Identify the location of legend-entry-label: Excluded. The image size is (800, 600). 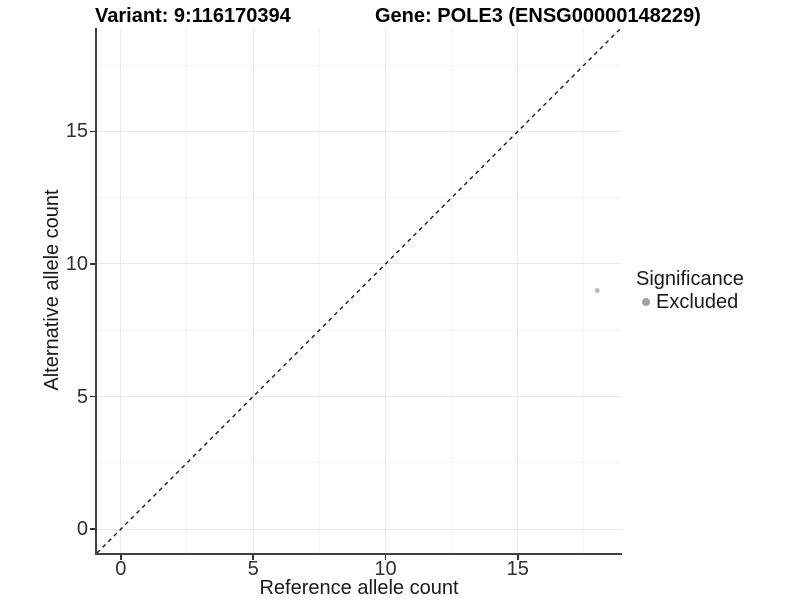
(697, 302).